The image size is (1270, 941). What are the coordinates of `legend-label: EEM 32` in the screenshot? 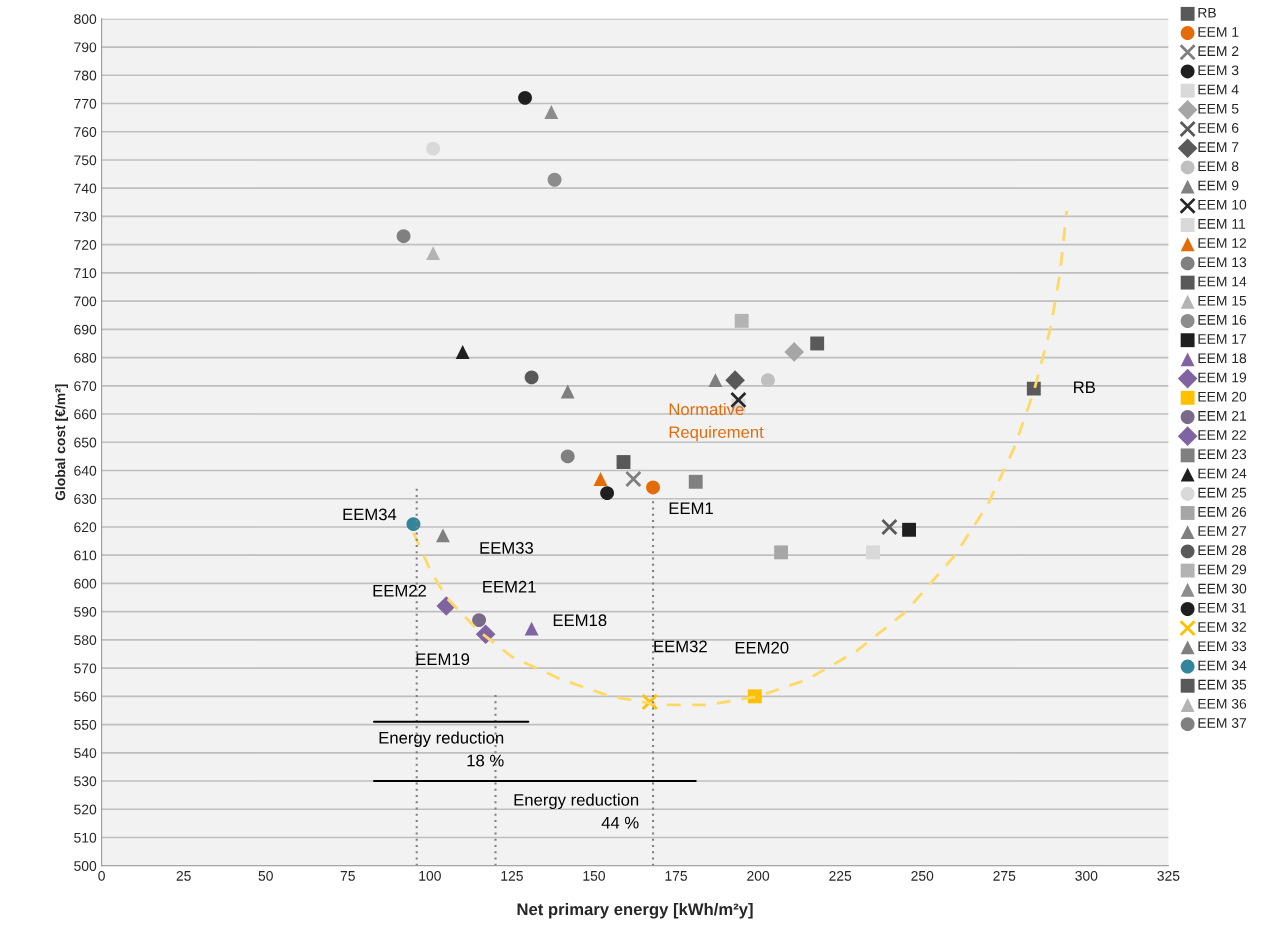 It's located at (1222, 627).